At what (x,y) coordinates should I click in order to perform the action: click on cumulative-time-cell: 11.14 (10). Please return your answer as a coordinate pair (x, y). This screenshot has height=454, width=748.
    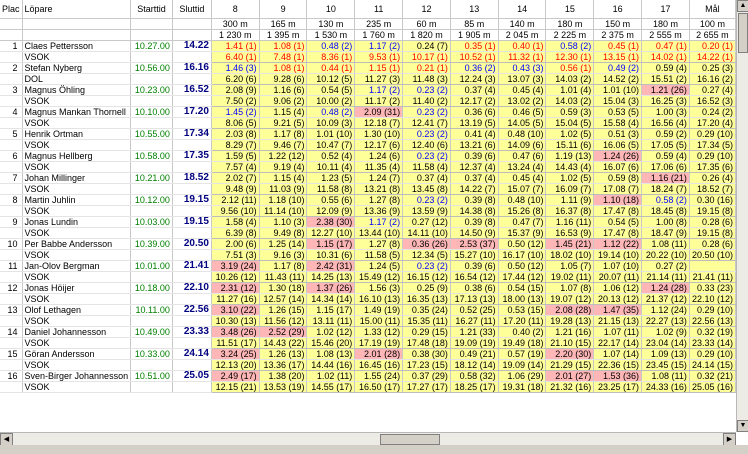
    Looking at the image, I should click on (283, 211).